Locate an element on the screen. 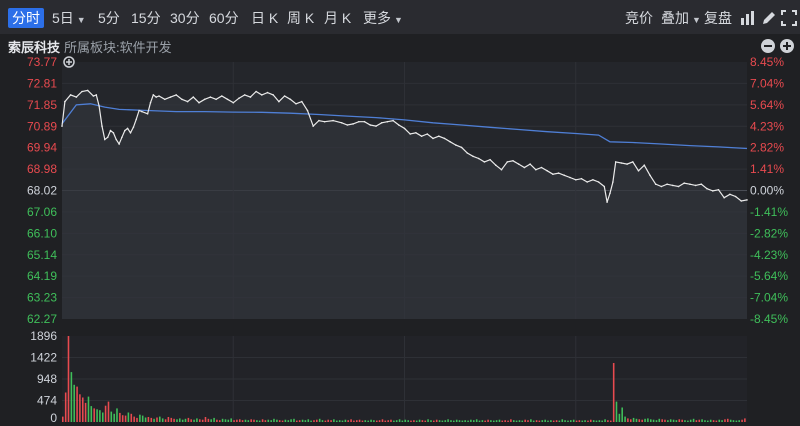 This screenshot has width=800, height=426. tab-0: 分时 is located at coordinates (26, 18).